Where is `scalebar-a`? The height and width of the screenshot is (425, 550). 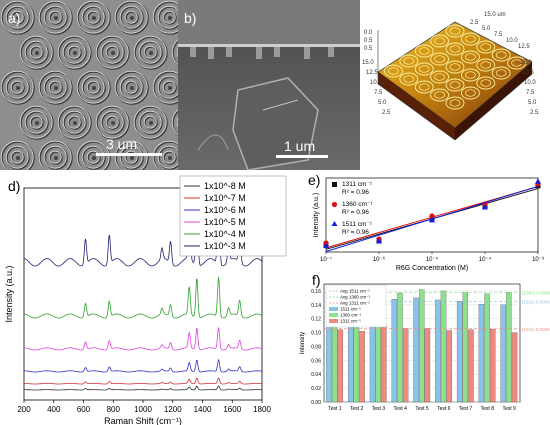 scalebar-a is located at coordinates (129, 154).